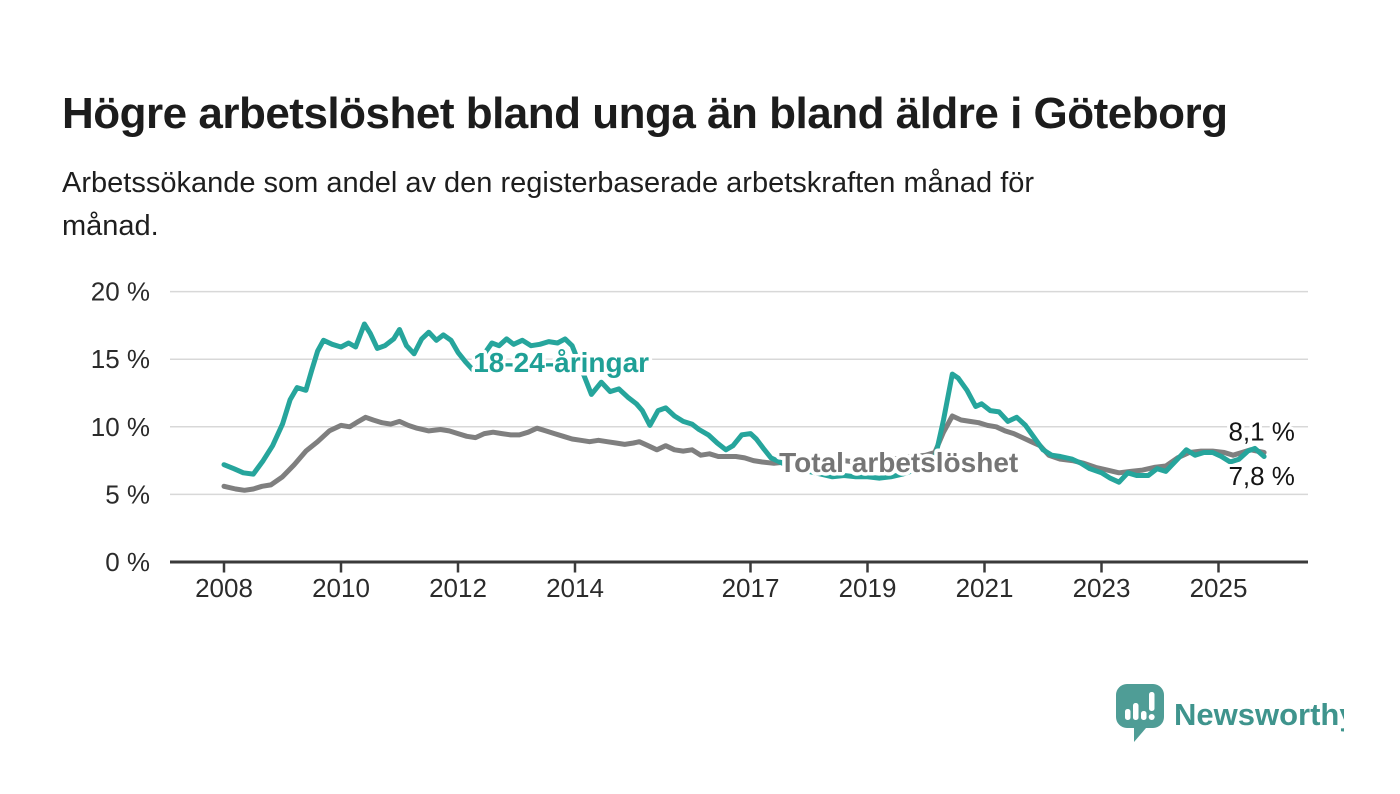 The height and width of the screenshot is (794, 1400). Describe the element at coordinates (120, 359) in the screenshot. I see `y-tick-label: 15 %` at that location.